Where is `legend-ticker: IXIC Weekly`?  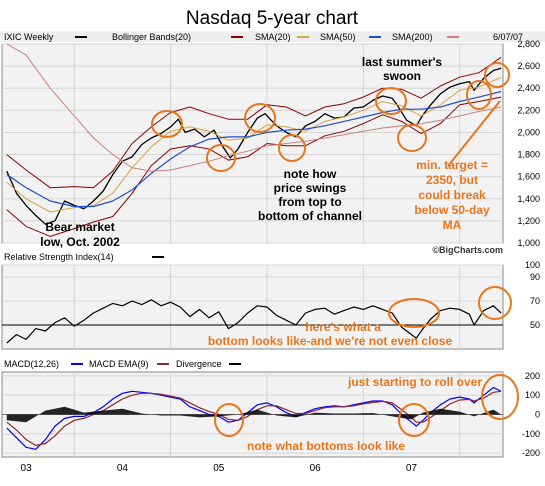 legend-ticker: IXIC Weekly is located at coordinates (29, 37).